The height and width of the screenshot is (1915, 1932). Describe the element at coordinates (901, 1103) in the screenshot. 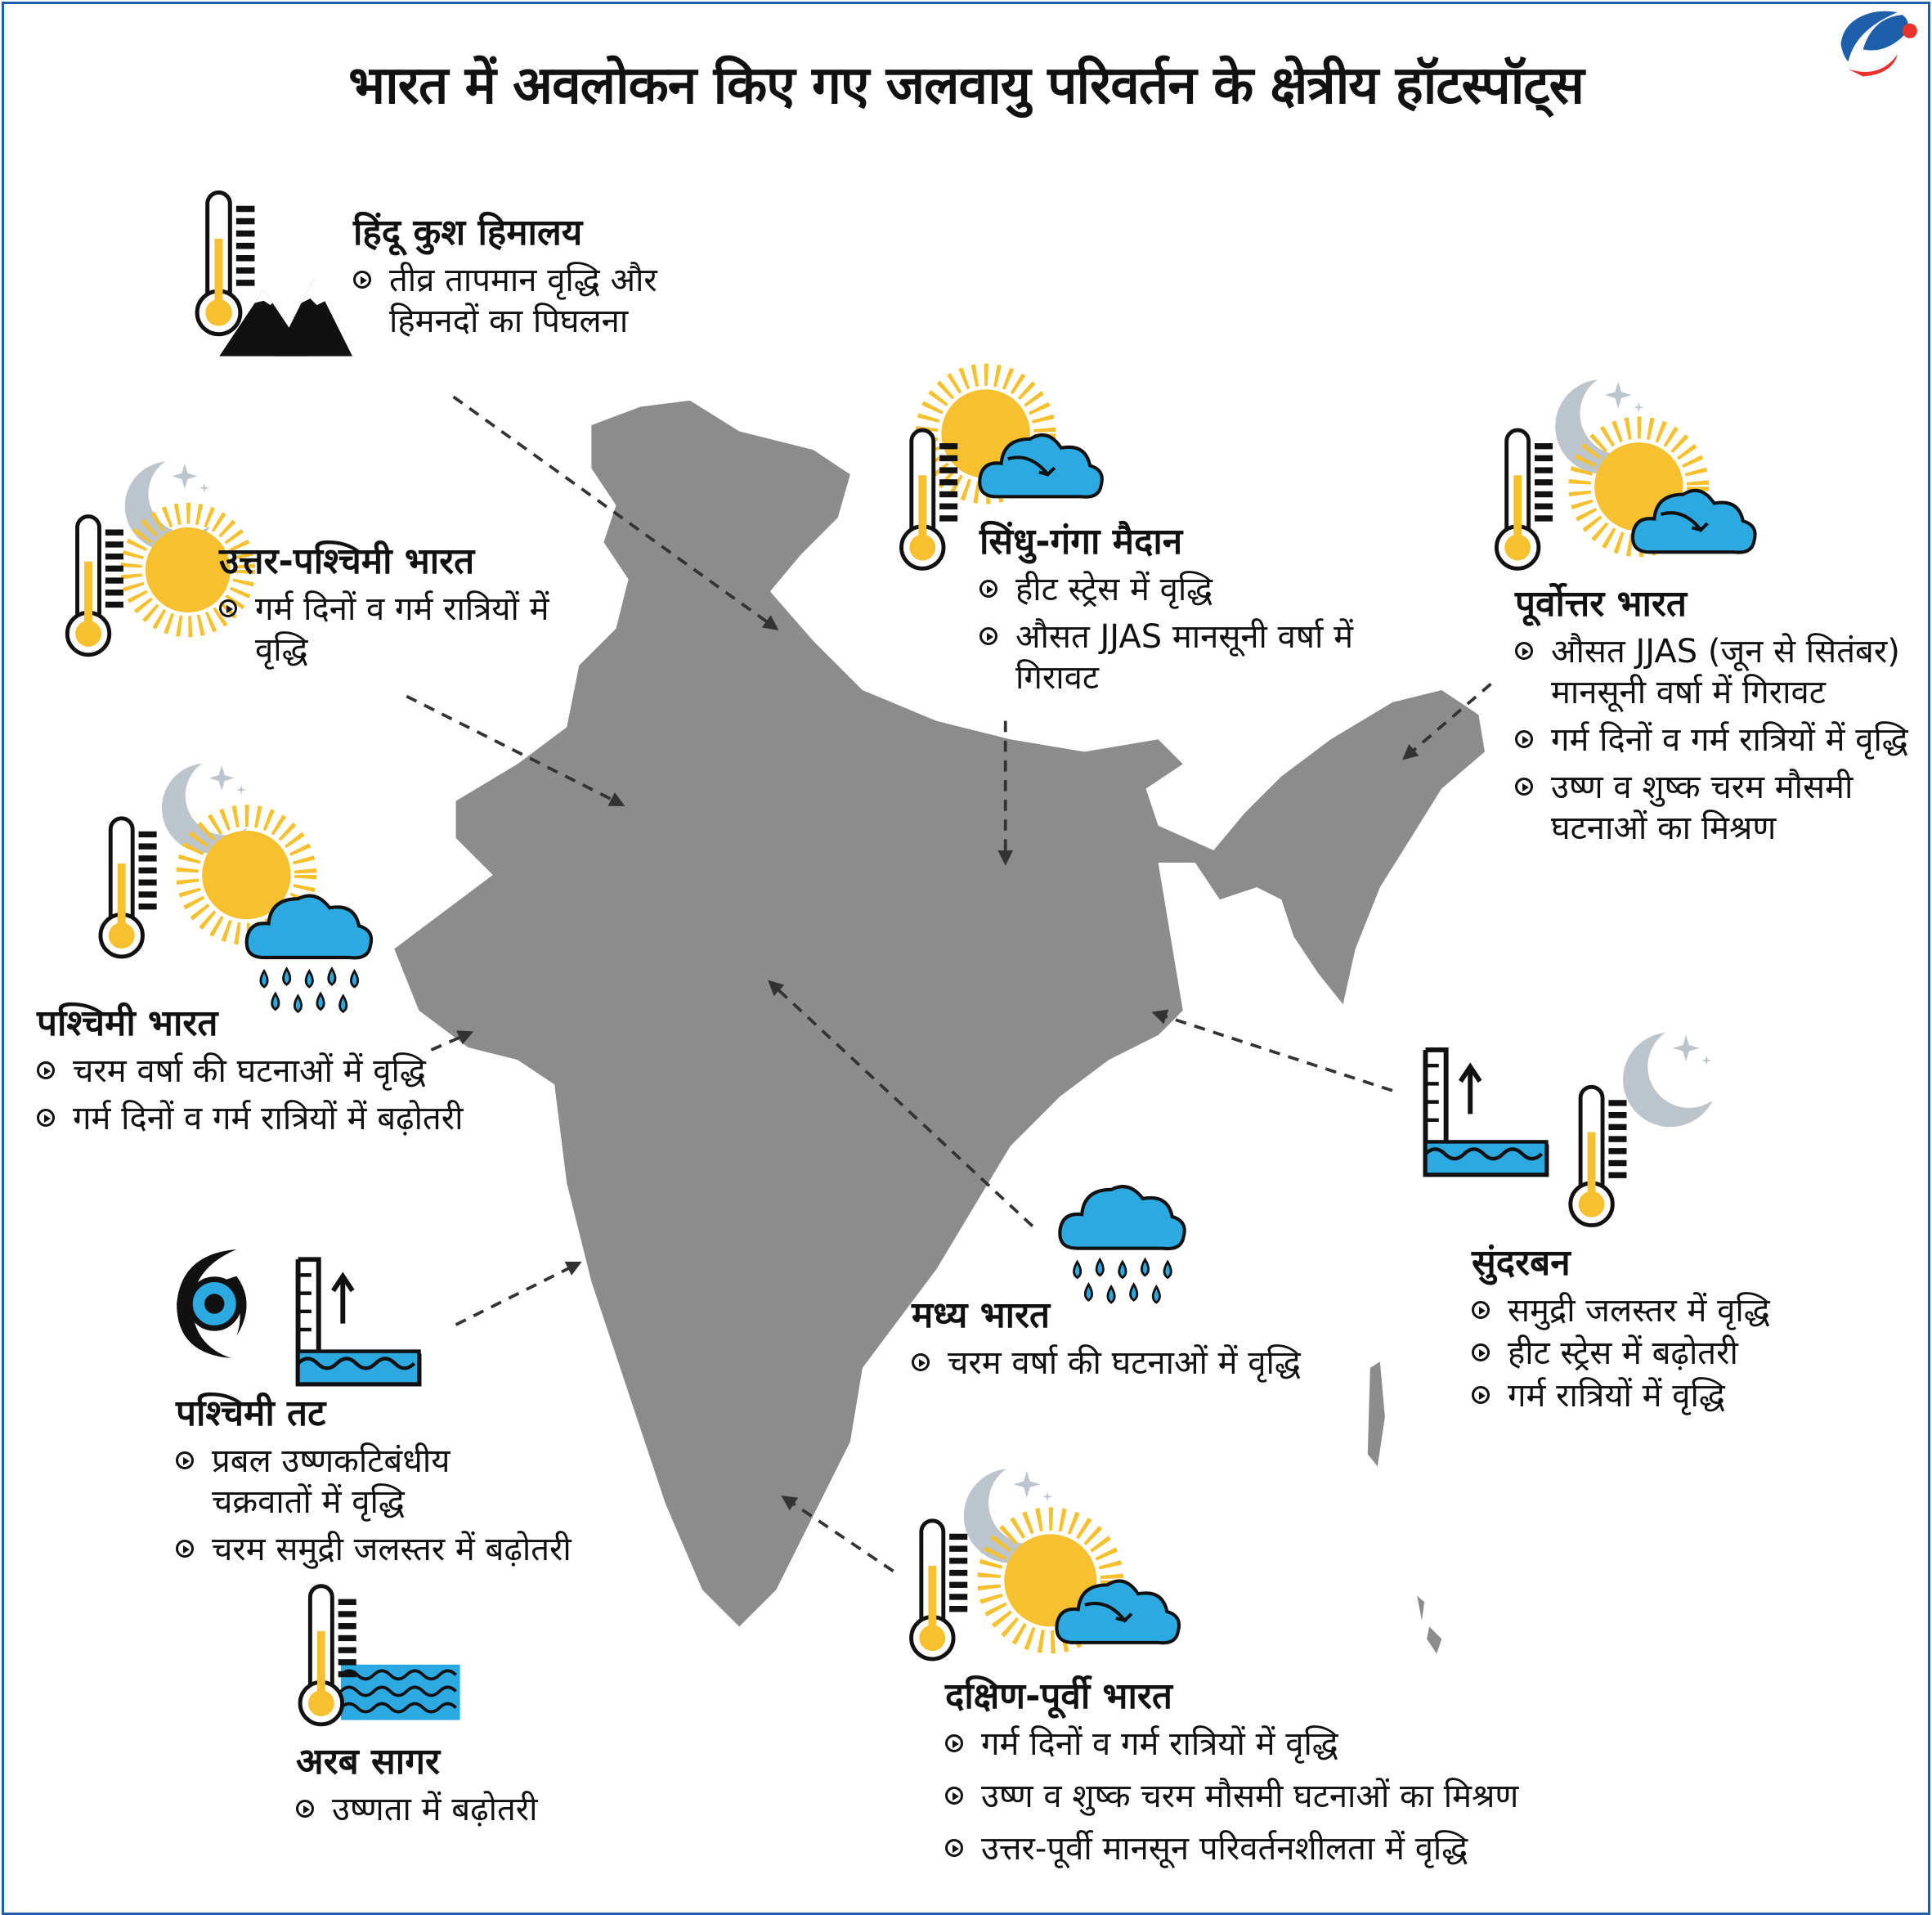

I see `arrow-central-india` at that location.